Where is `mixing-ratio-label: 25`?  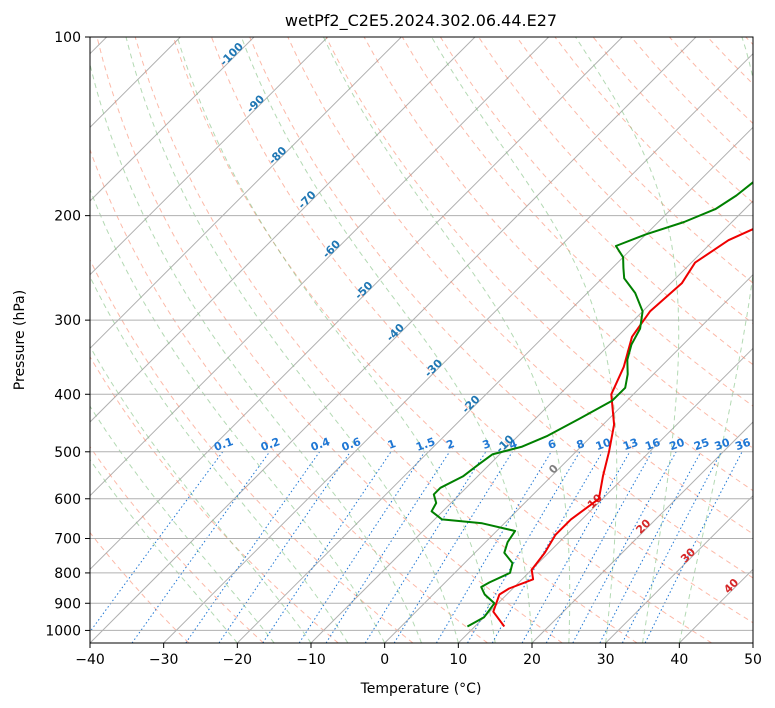 mixing-ratio-label: 25 is located at coordinates (701, 444).